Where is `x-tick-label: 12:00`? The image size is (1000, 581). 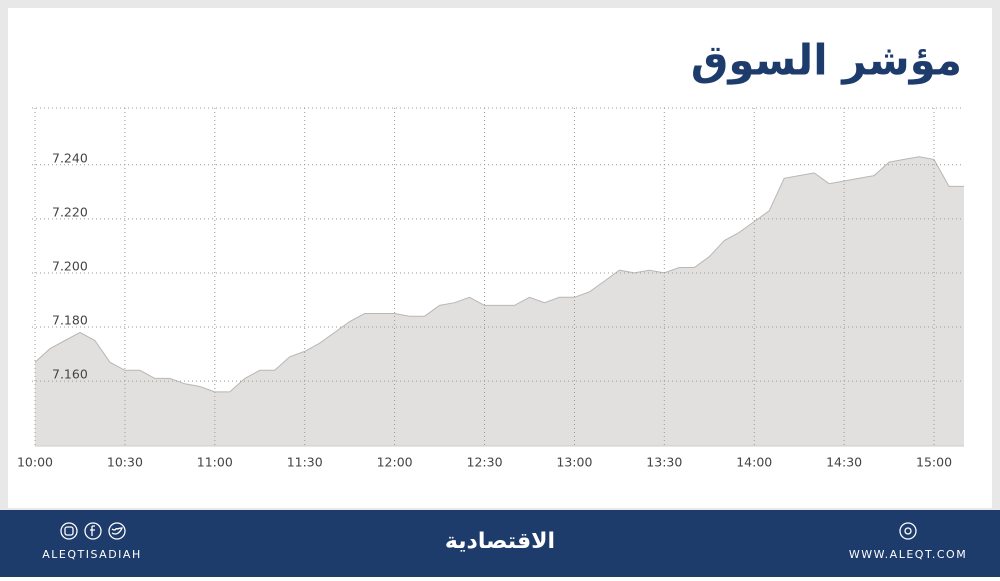
x-tick-label: 12:00 is located at coordinates (395, 462).